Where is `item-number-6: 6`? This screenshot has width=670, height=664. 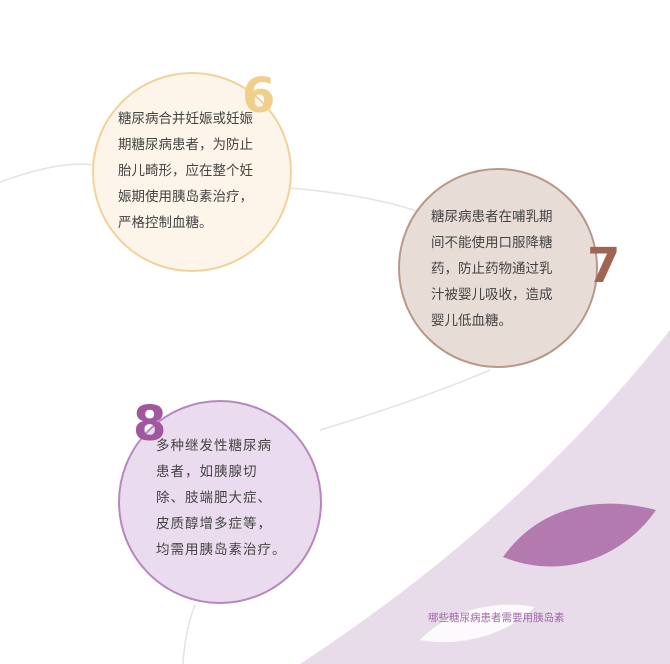 item-number-6: 6 is located at coordinates (259, 96).